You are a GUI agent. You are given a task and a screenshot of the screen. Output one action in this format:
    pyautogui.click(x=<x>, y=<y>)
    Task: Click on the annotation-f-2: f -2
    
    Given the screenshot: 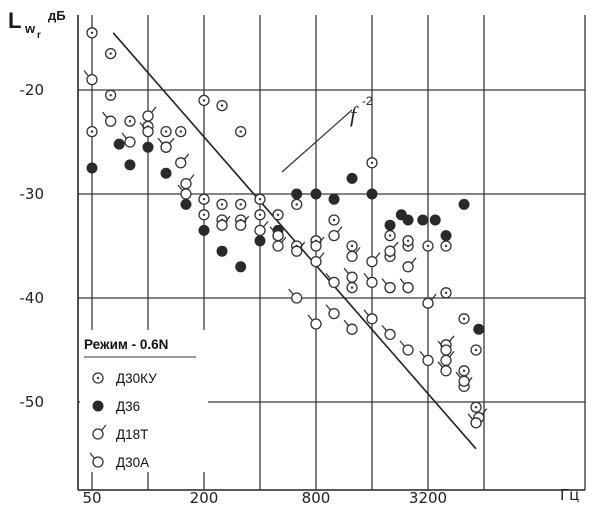 What is the action you would take?
    pyautogui.click(x=327, y=133)
    